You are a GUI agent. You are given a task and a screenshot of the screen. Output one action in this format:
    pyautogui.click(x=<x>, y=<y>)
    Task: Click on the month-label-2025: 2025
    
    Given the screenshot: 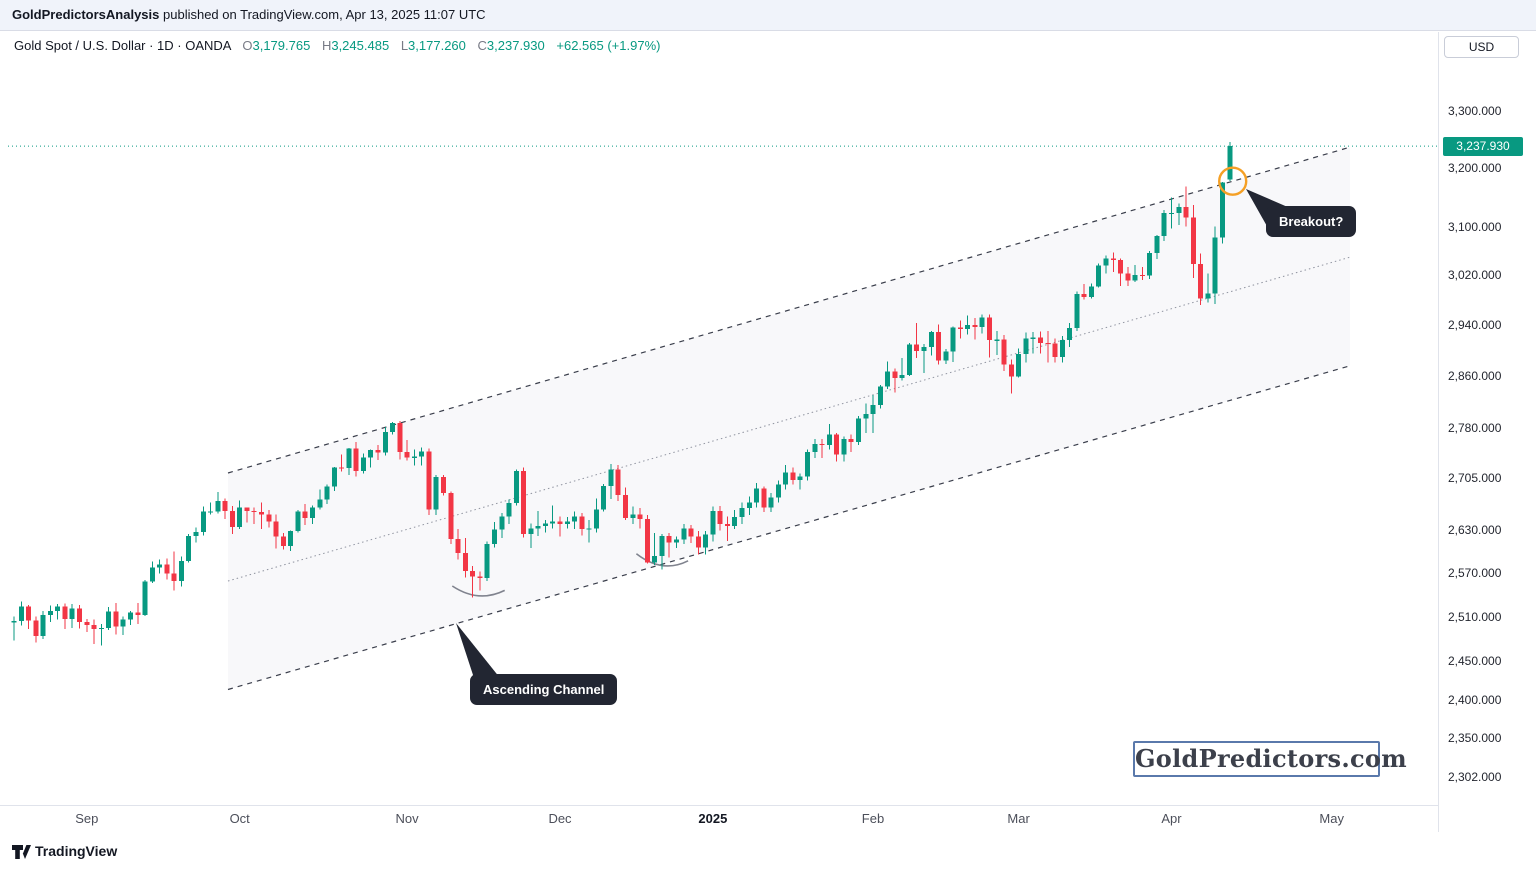 What is the action you would take?
    pyautogui.click(x=713, y=818)
    